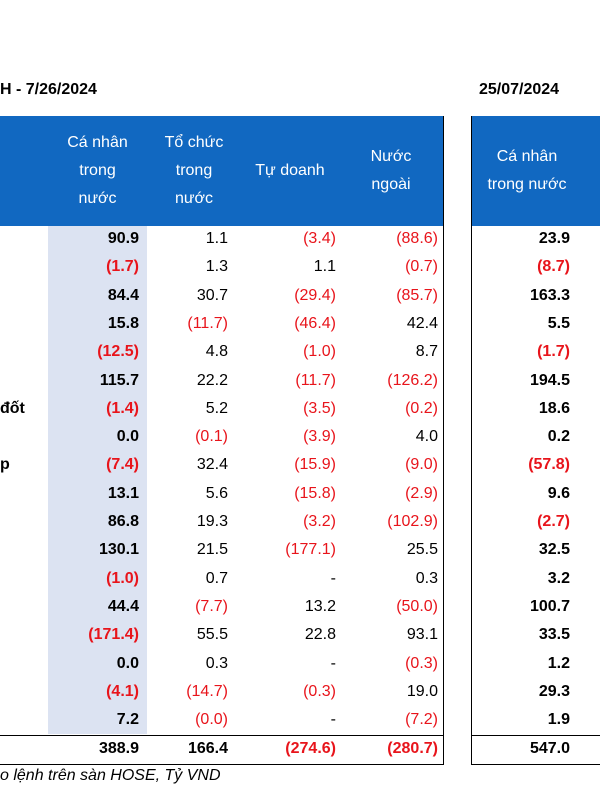 The height and width of the screenshot is (800, 600). Describe the element at coordinates (421, 267) in the screenshot. I see `cell-foreign: (0.7)` at that location.